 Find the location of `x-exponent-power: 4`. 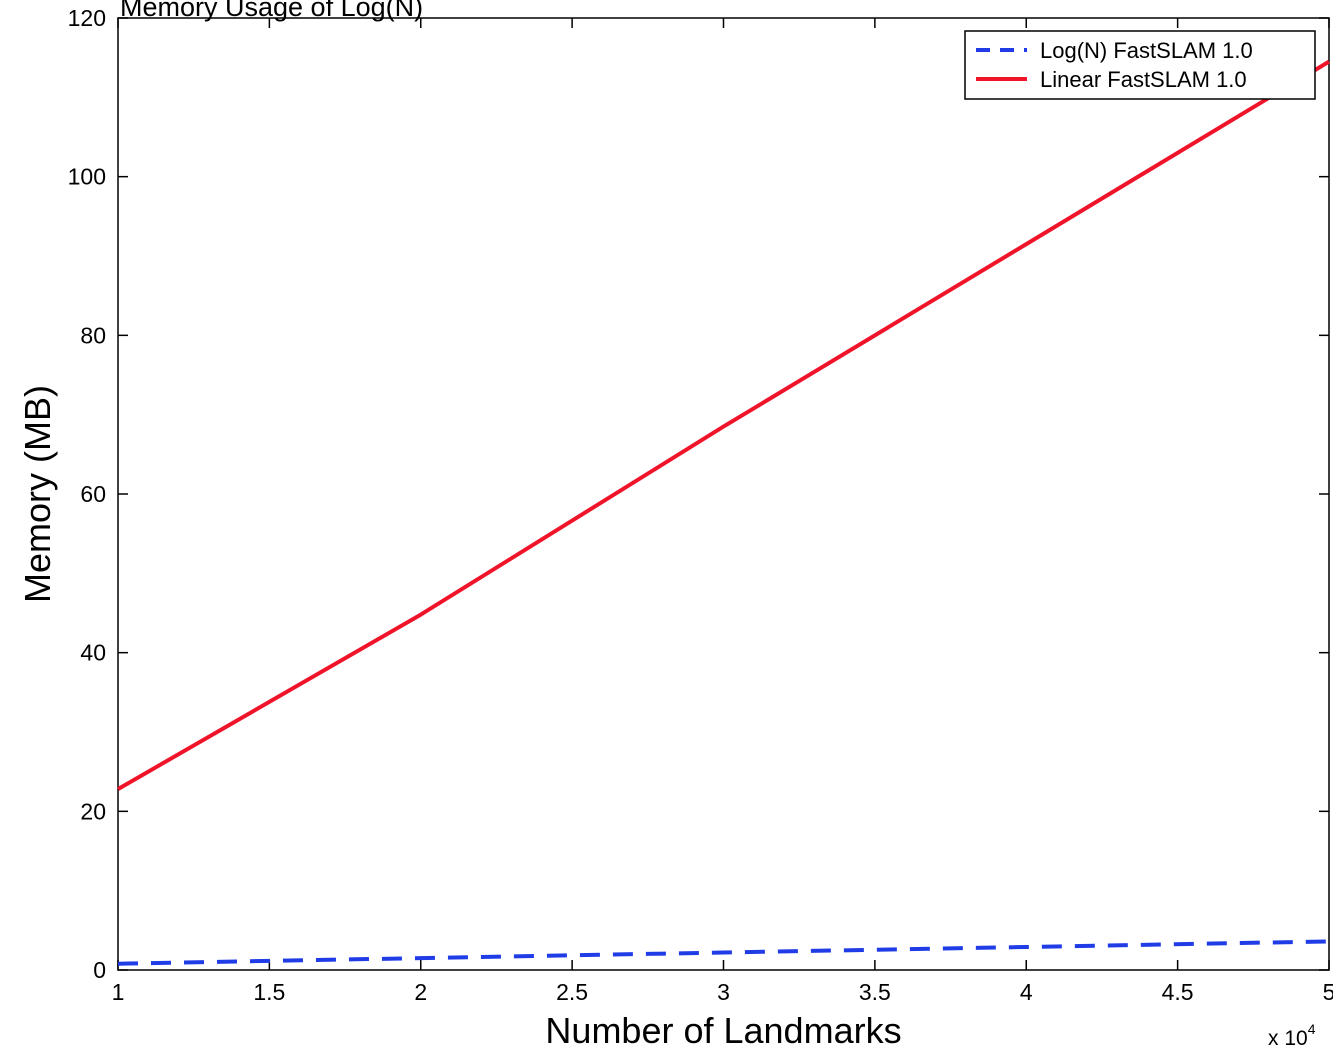

x-exponent-power: 4 is located at coordinates (1312, 1029).